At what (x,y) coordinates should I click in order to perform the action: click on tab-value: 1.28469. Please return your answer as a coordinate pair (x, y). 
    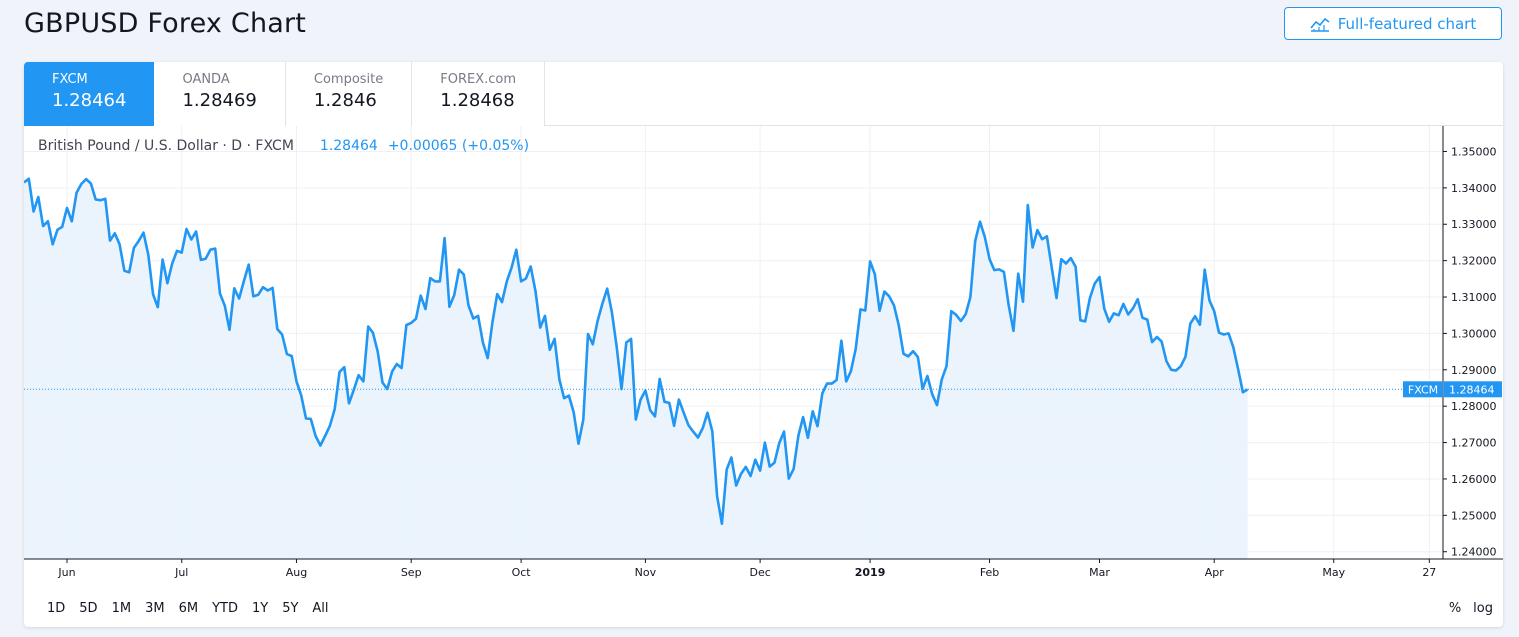
    Looking at the image, I should click on (219, 100).